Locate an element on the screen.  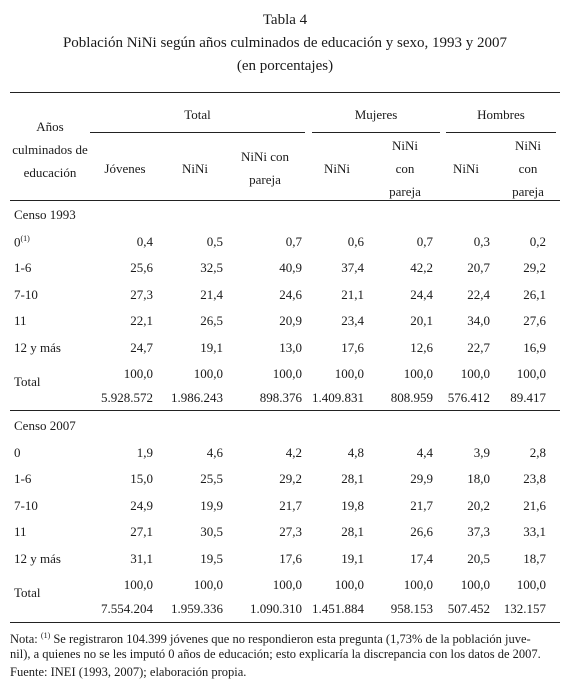
cell-value: 29,2 is located at coordinates (534, 267).